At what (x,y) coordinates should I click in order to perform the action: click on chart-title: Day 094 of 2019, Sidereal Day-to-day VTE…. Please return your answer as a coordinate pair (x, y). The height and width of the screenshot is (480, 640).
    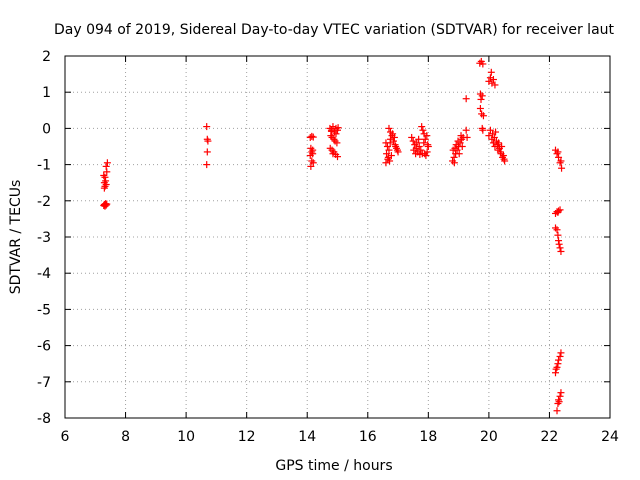
    Looking at the image, I should click on (334, 30).